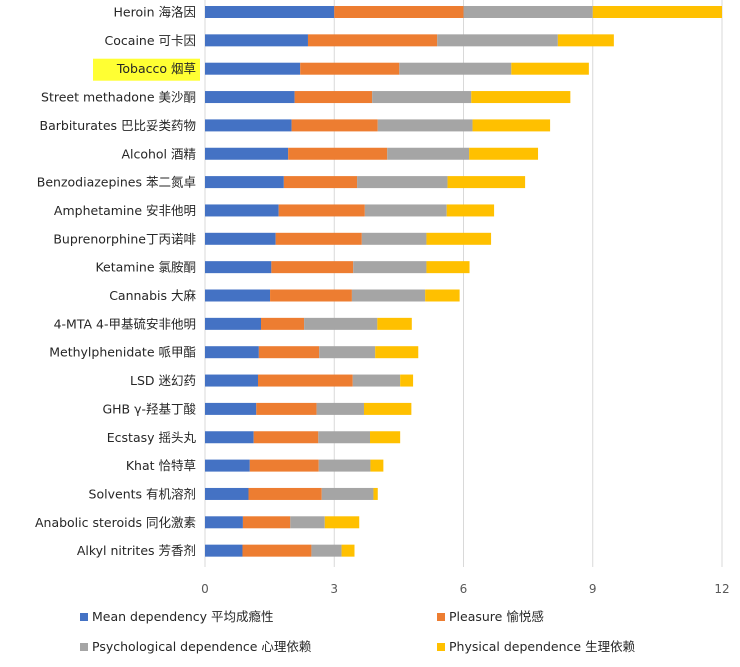 The image size is (740, 667). I want to click on category-label: Street methadone 美沙酮, so click(118, 97).